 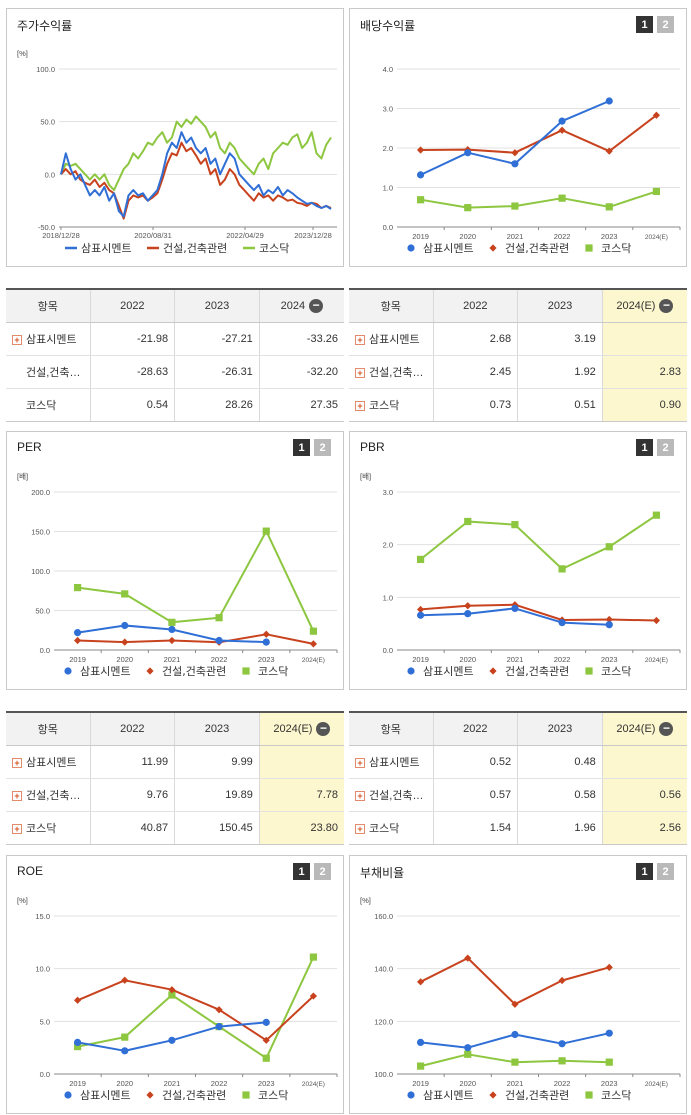 I want to click on cell: 0.90, so click(x=644, y=404).